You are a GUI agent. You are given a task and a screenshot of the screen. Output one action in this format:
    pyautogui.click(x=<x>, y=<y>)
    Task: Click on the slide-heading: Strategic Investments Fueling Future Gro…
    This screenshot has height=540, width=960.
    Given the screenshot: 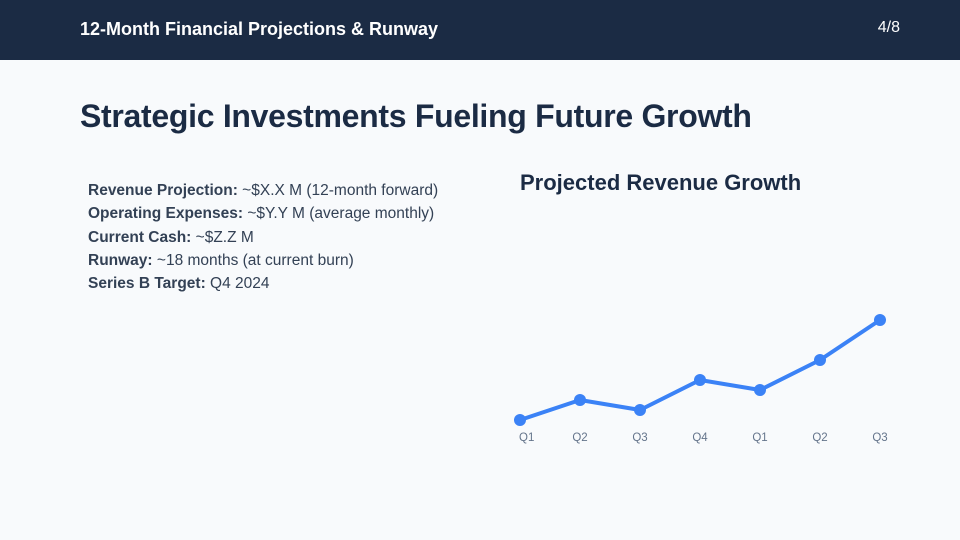 What is the action you would take?
    pyautogui.click(x=416, y=116)
    